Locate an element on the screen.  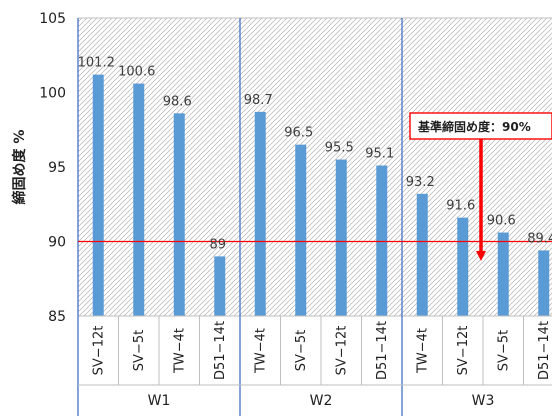
annotation-text: 基準締固め度：90% is located at coordinates (474, 126).